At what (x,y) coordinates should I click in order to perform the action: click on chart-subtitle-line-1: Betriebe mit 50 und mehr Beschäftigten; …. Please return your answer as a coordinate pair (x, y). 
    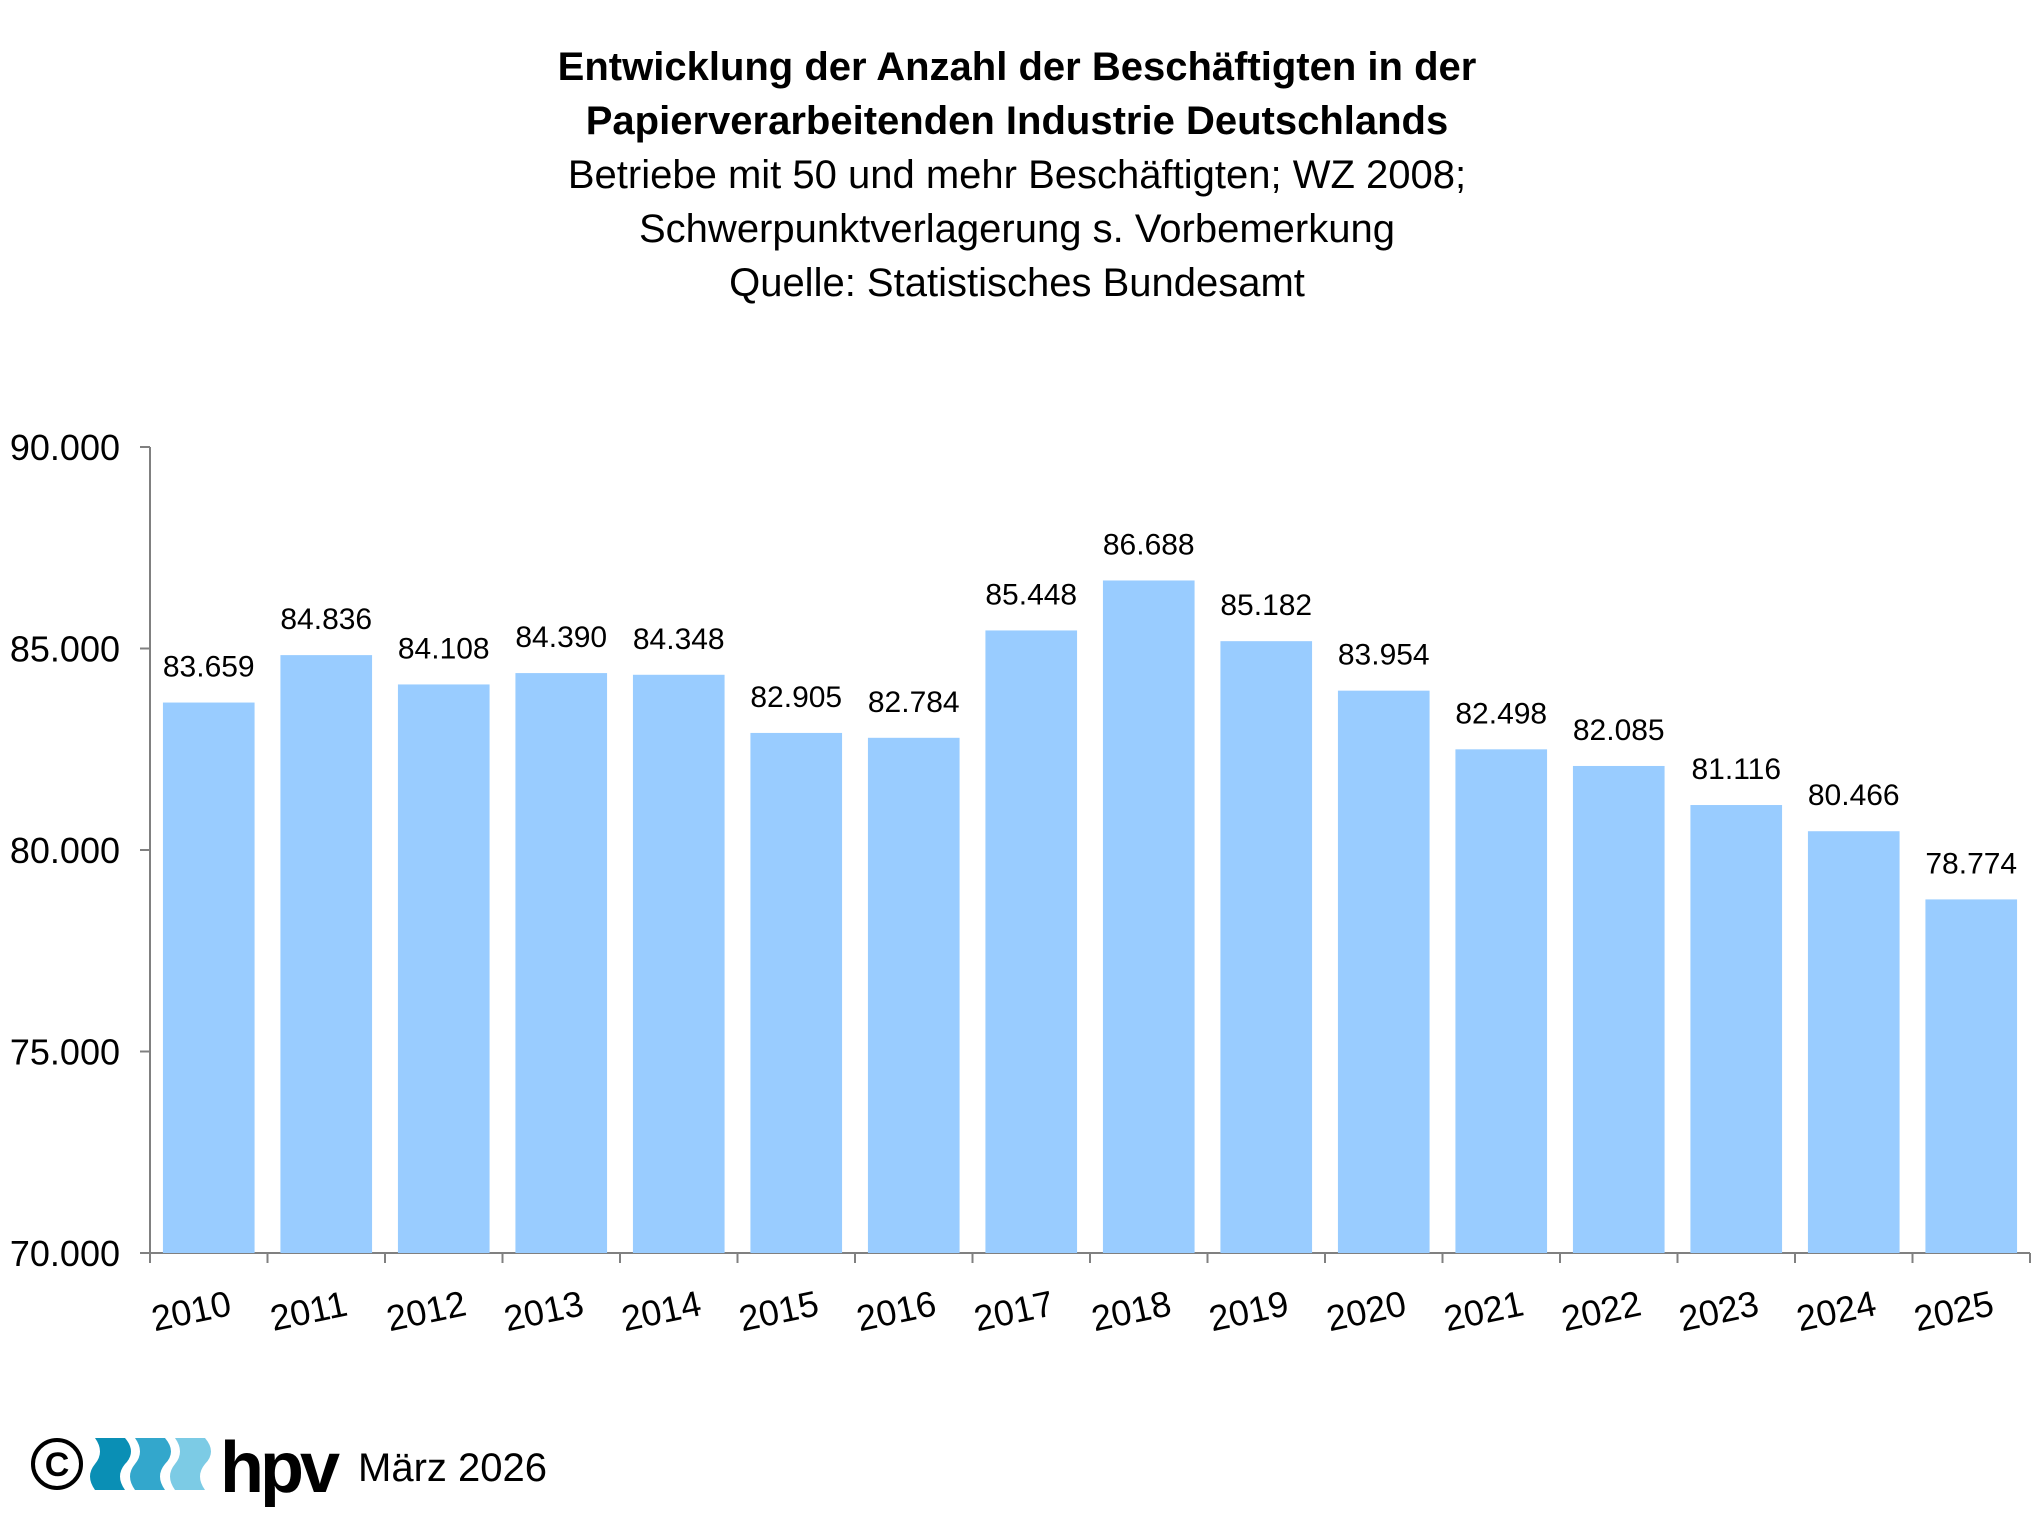
    Looking at the image, I should click on (1017, 175).